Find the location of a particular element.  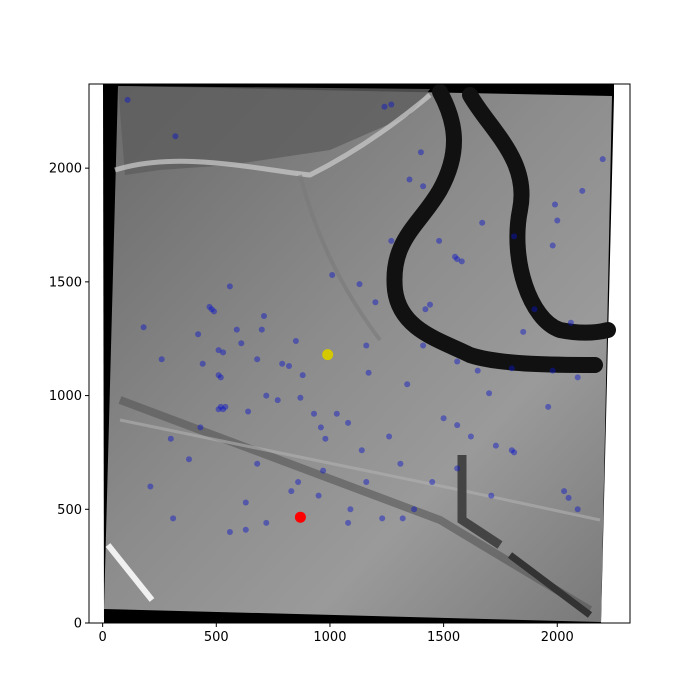

y-tick-label: 0 is located at coordinates (78, 624).